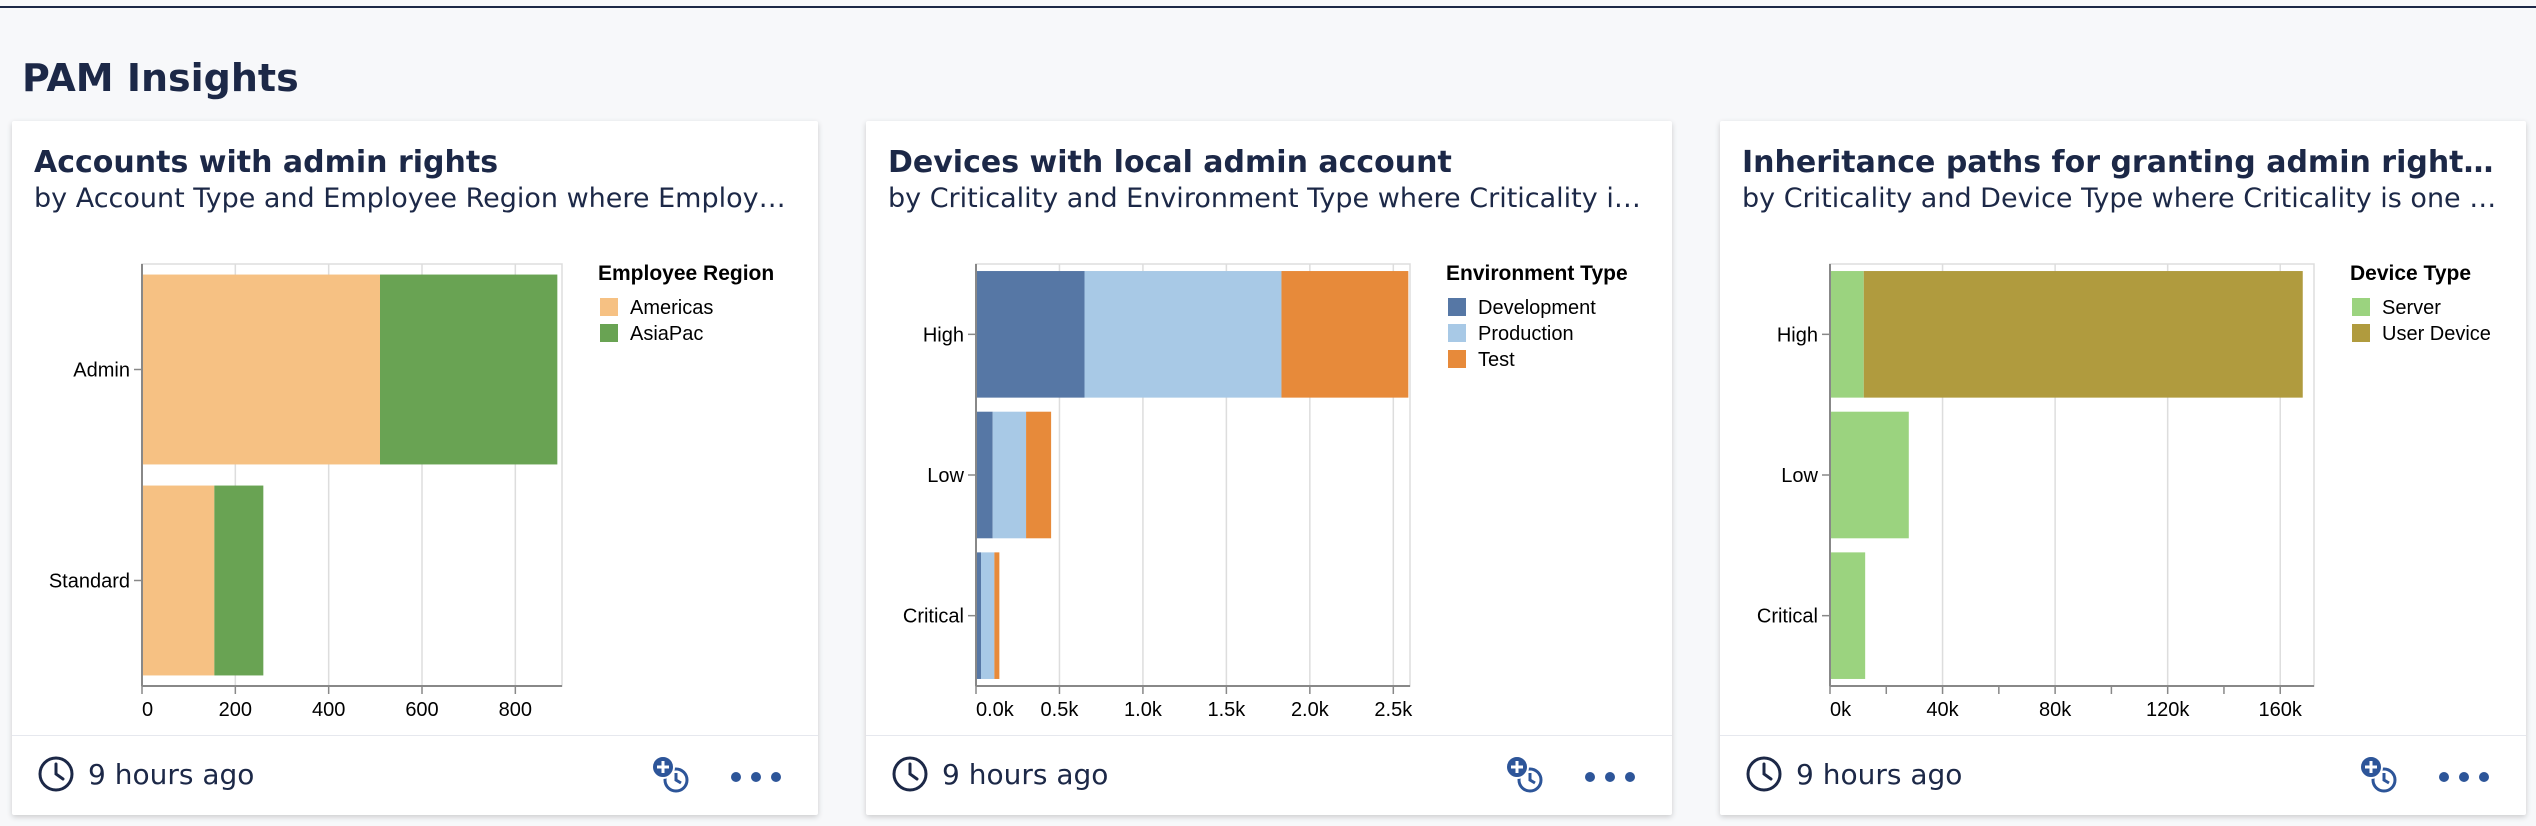 This screenshot has width=2536, height=826. I want to click on legend-label: Server, so click(2411, 308).